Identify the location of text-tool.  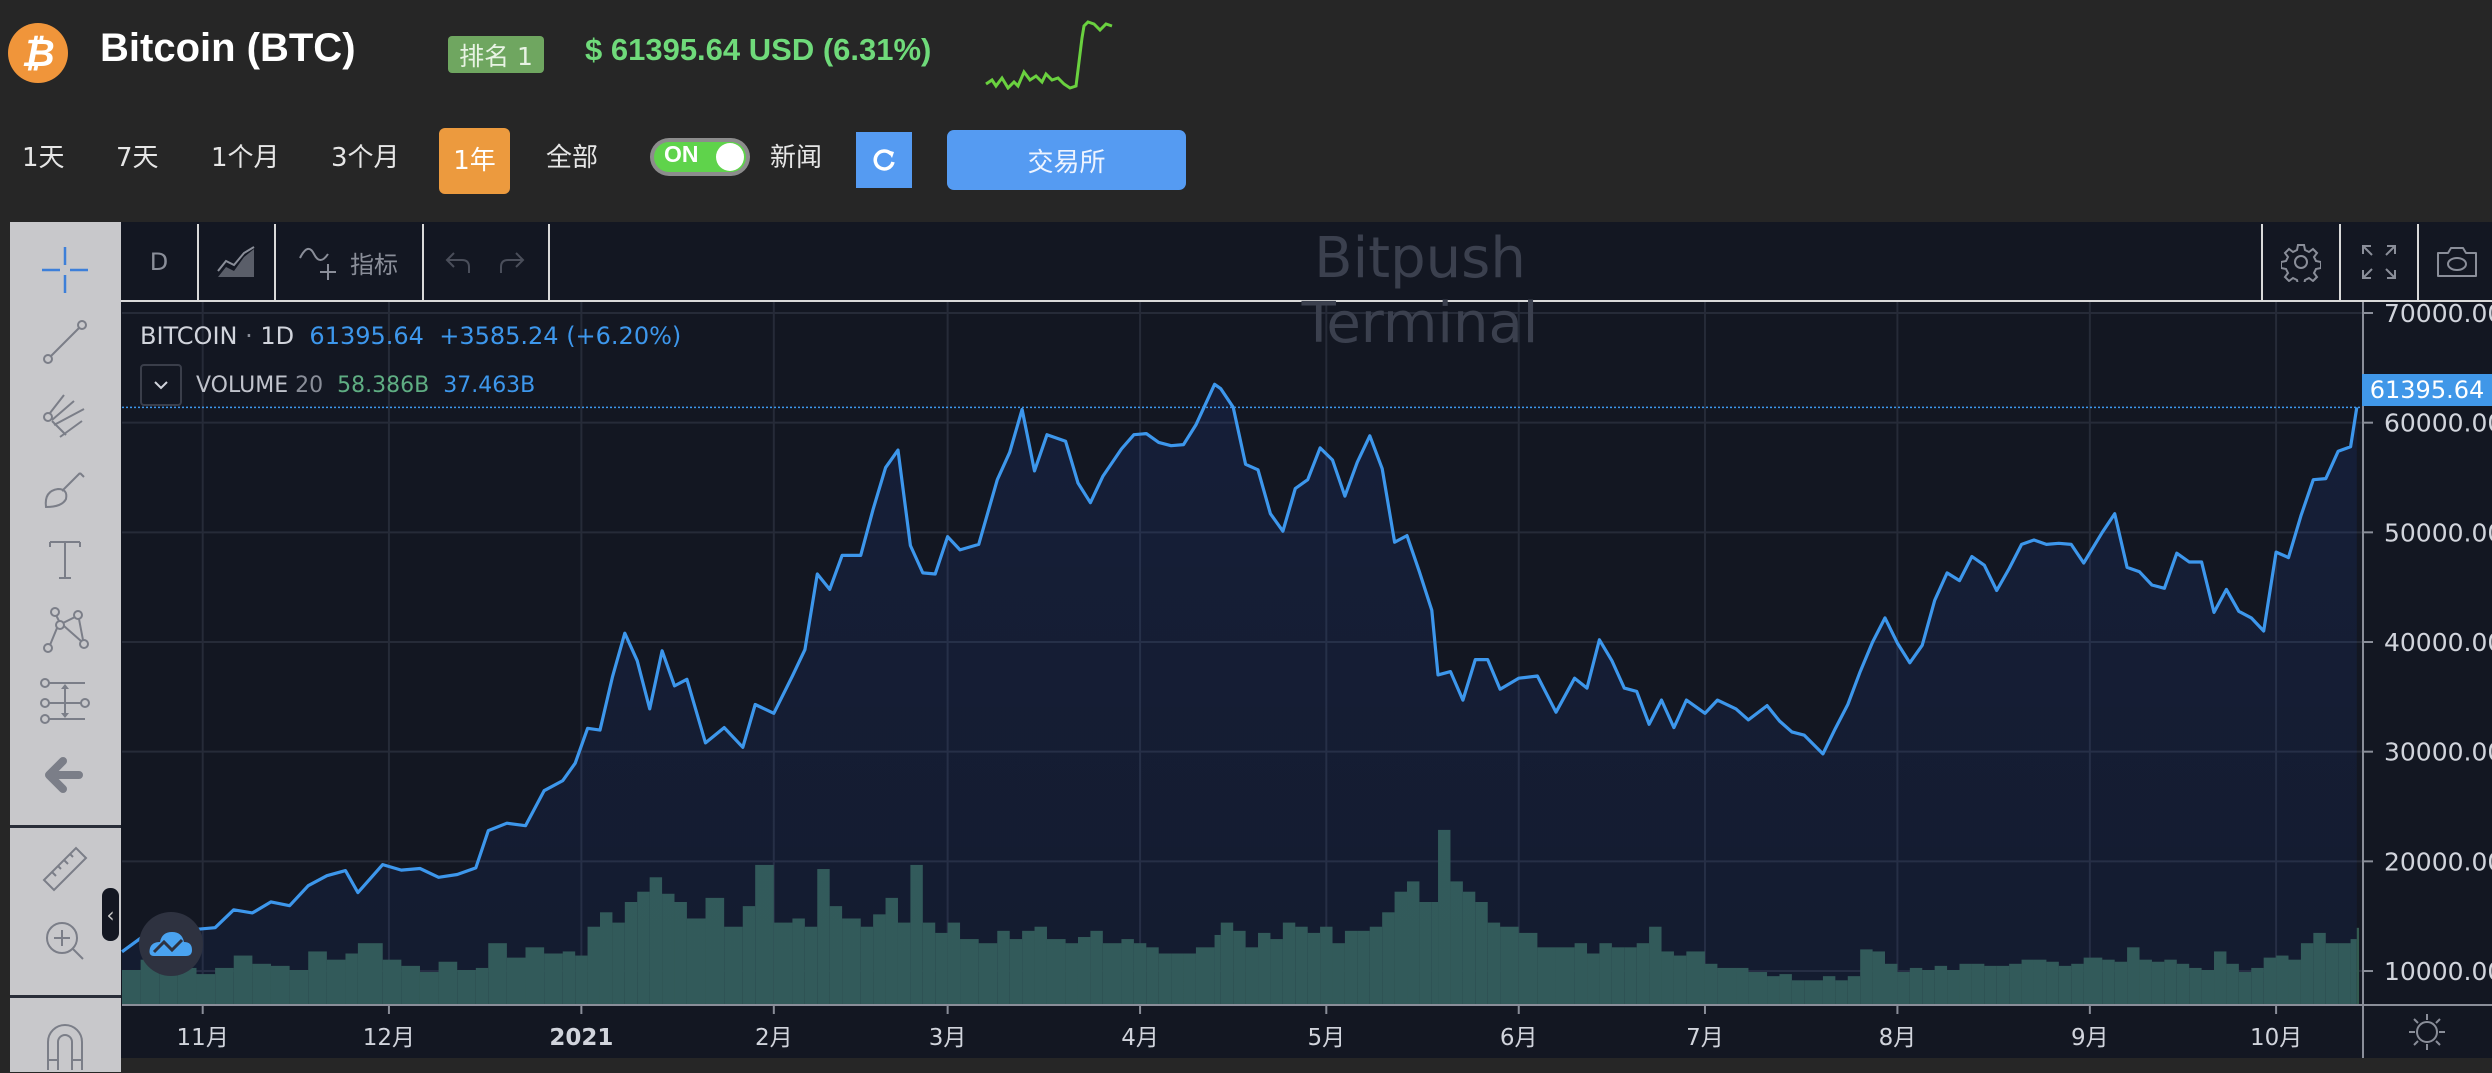
(65, 559).